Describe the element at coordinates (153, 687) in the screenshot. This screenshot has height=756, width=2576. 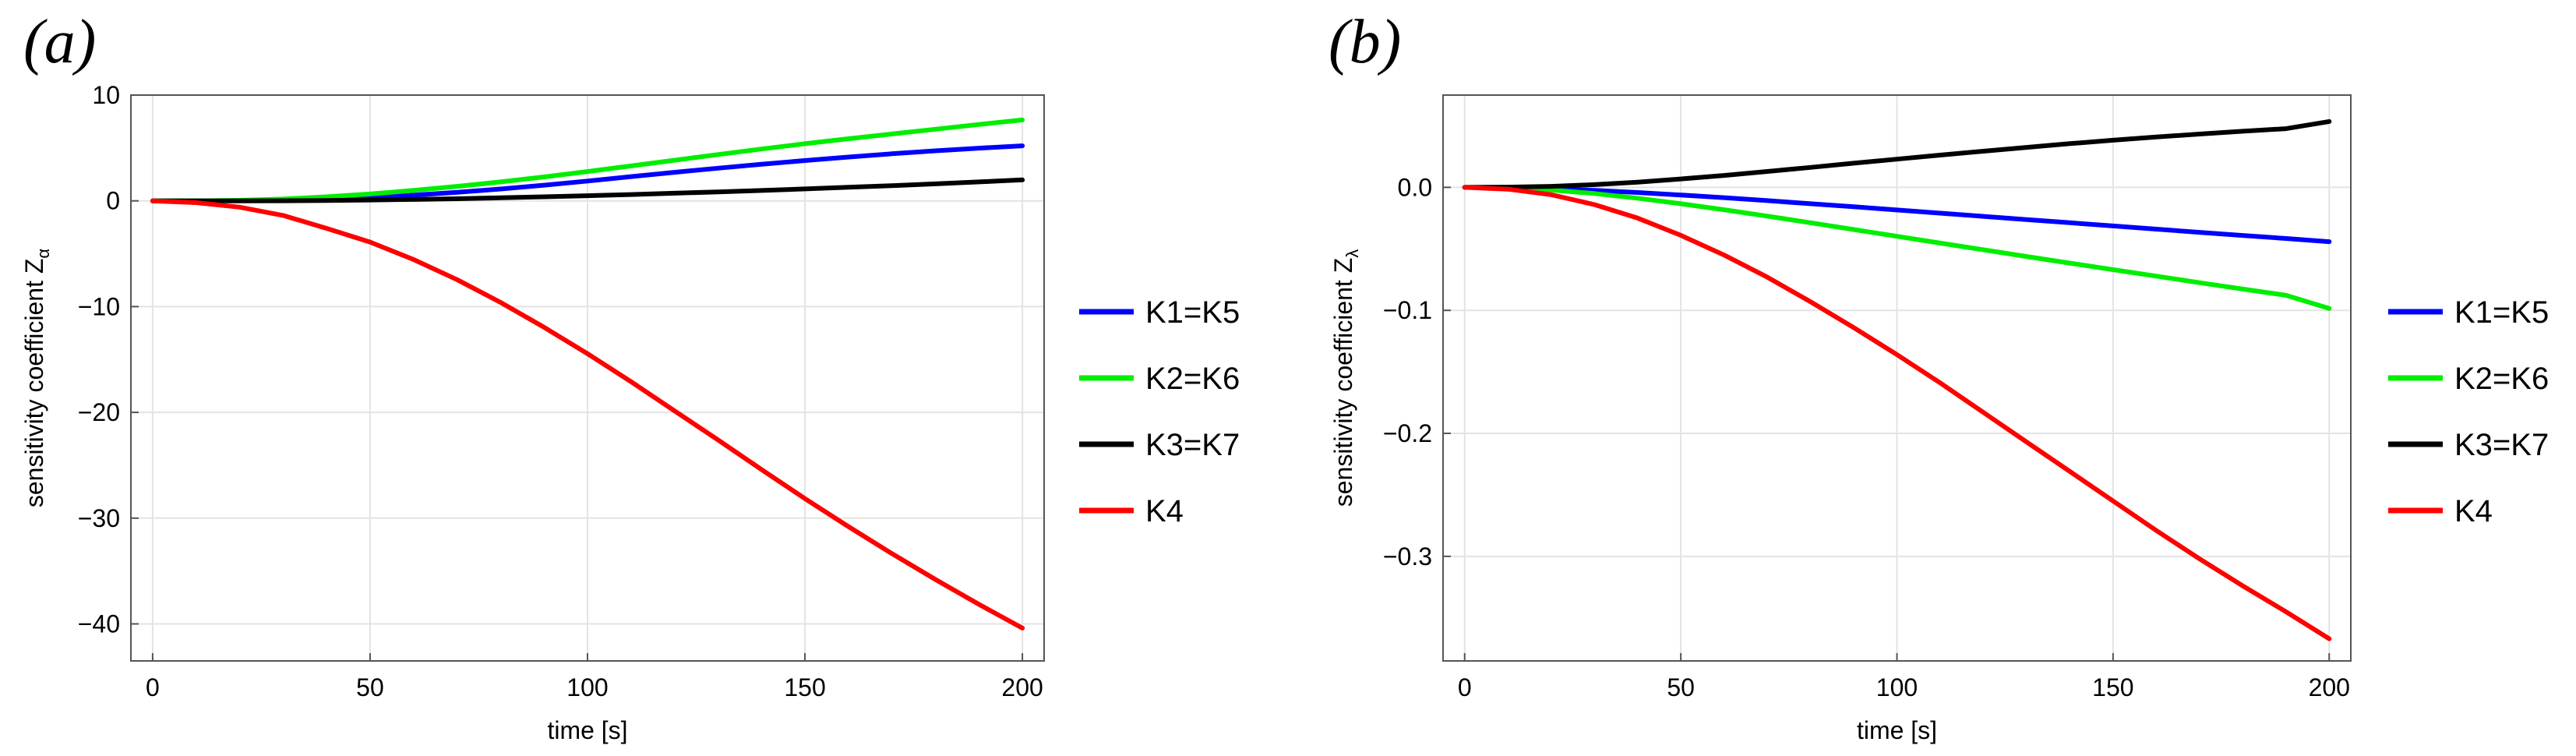
I see `x-tick-label-a: 0` at that location.